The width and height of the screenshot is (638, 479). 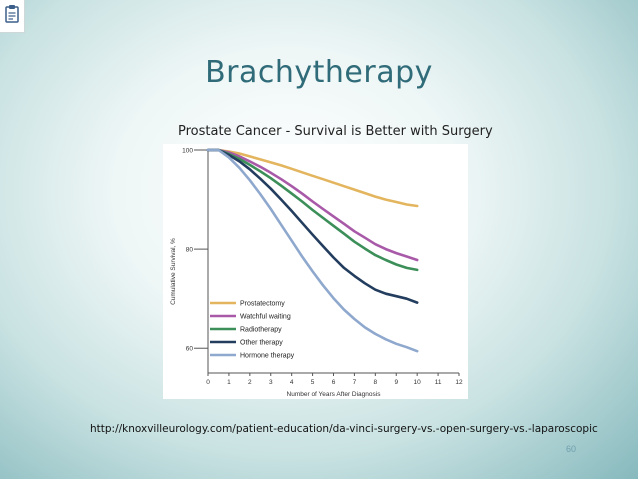 I want to click on legend-label-2: Radiotherapy, so click(x=261, y=330).